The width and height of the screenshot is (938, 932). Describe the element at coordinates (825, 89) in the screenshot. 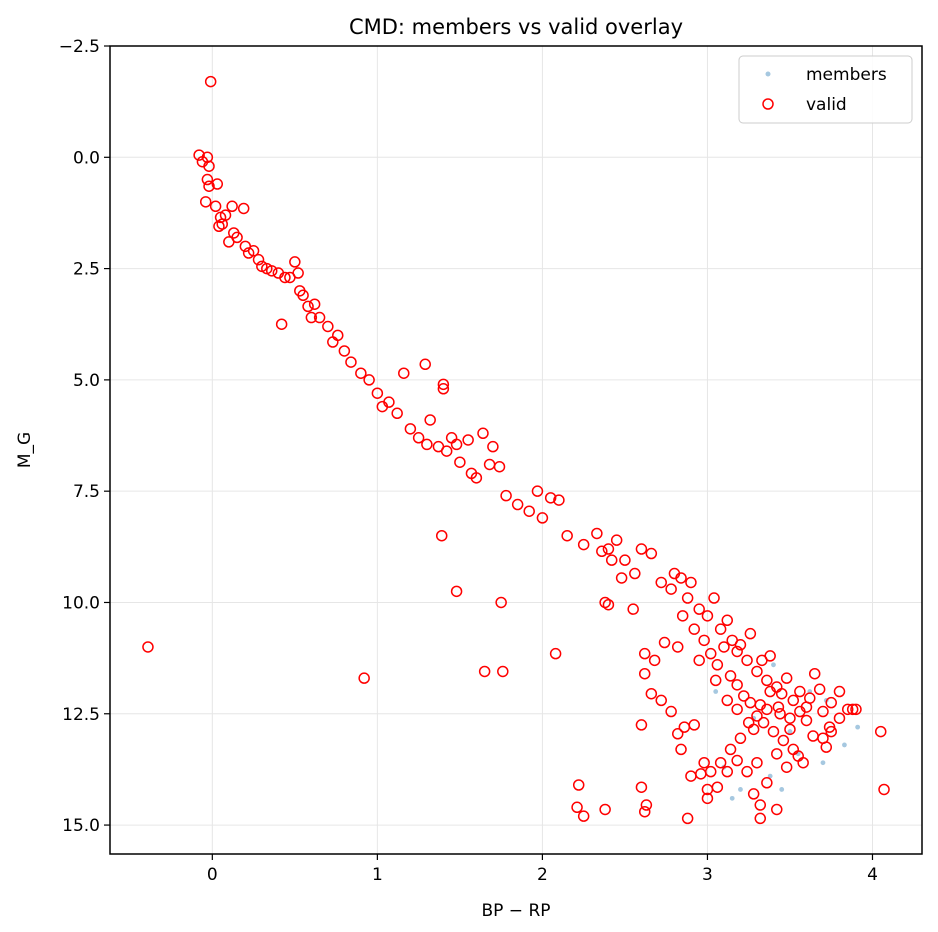

I see `legend: members valid` at that location.